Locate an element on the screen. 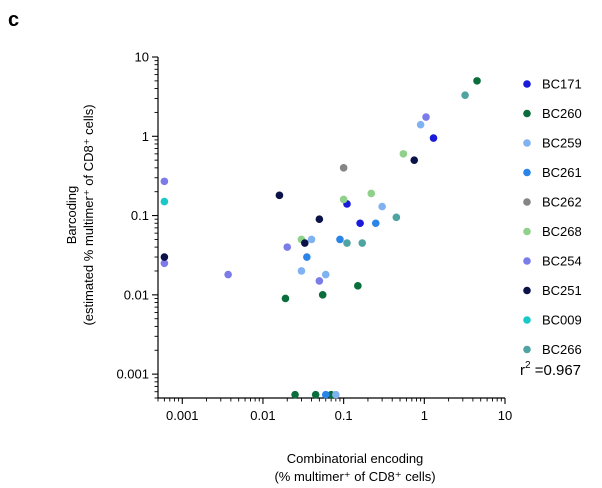  y-tick-label: 1 is located at coordinates (145, 136).